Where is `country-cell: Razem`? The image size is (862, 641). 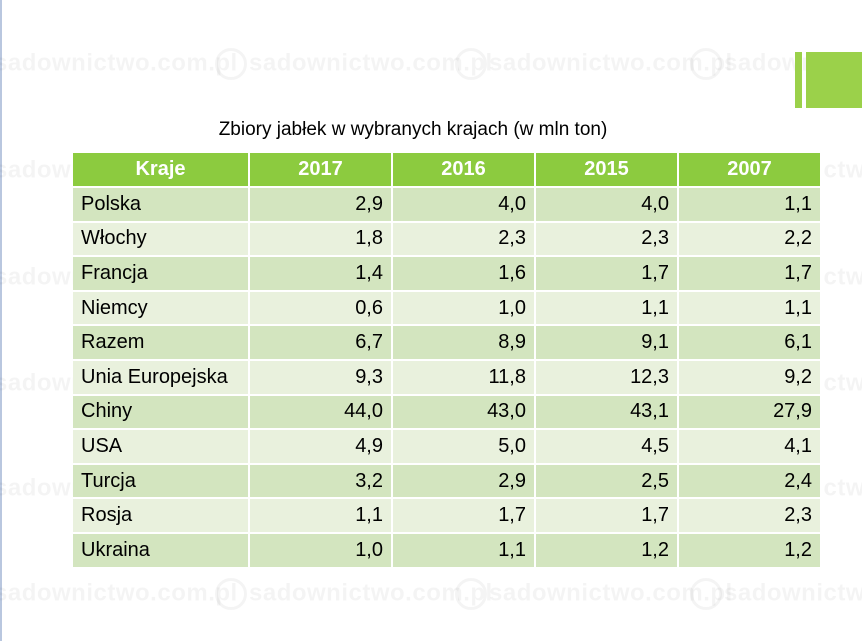
country-cell: Razem is located at coordinates (161, 342).